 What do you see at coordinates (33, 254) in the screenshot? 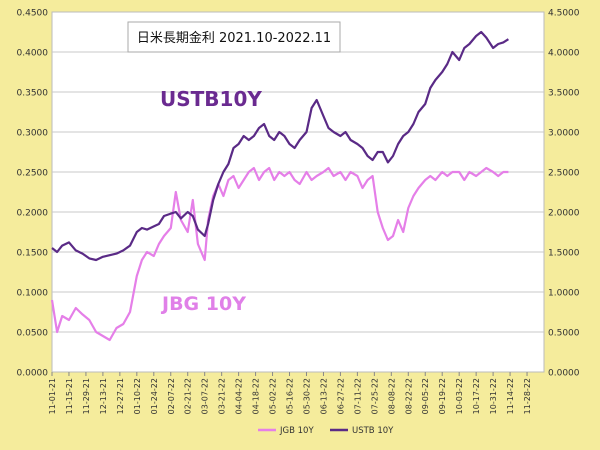
I see `y-left-tick-label: 0.1500` at bounding box center [33, 254].